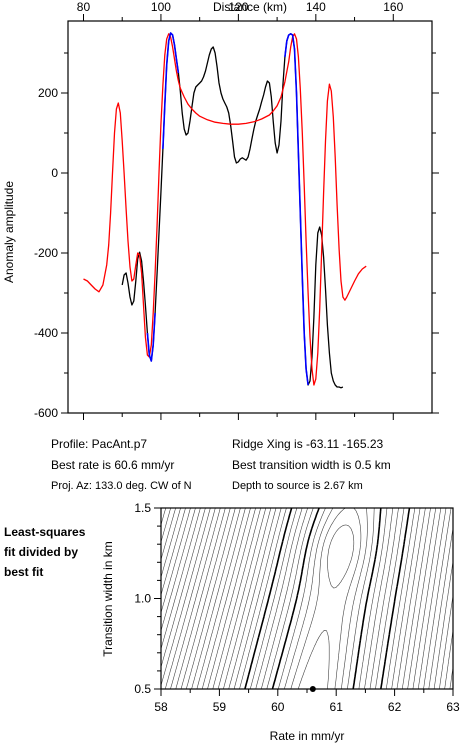  I want to click on y-tick-label: -200, so click(46, 253).